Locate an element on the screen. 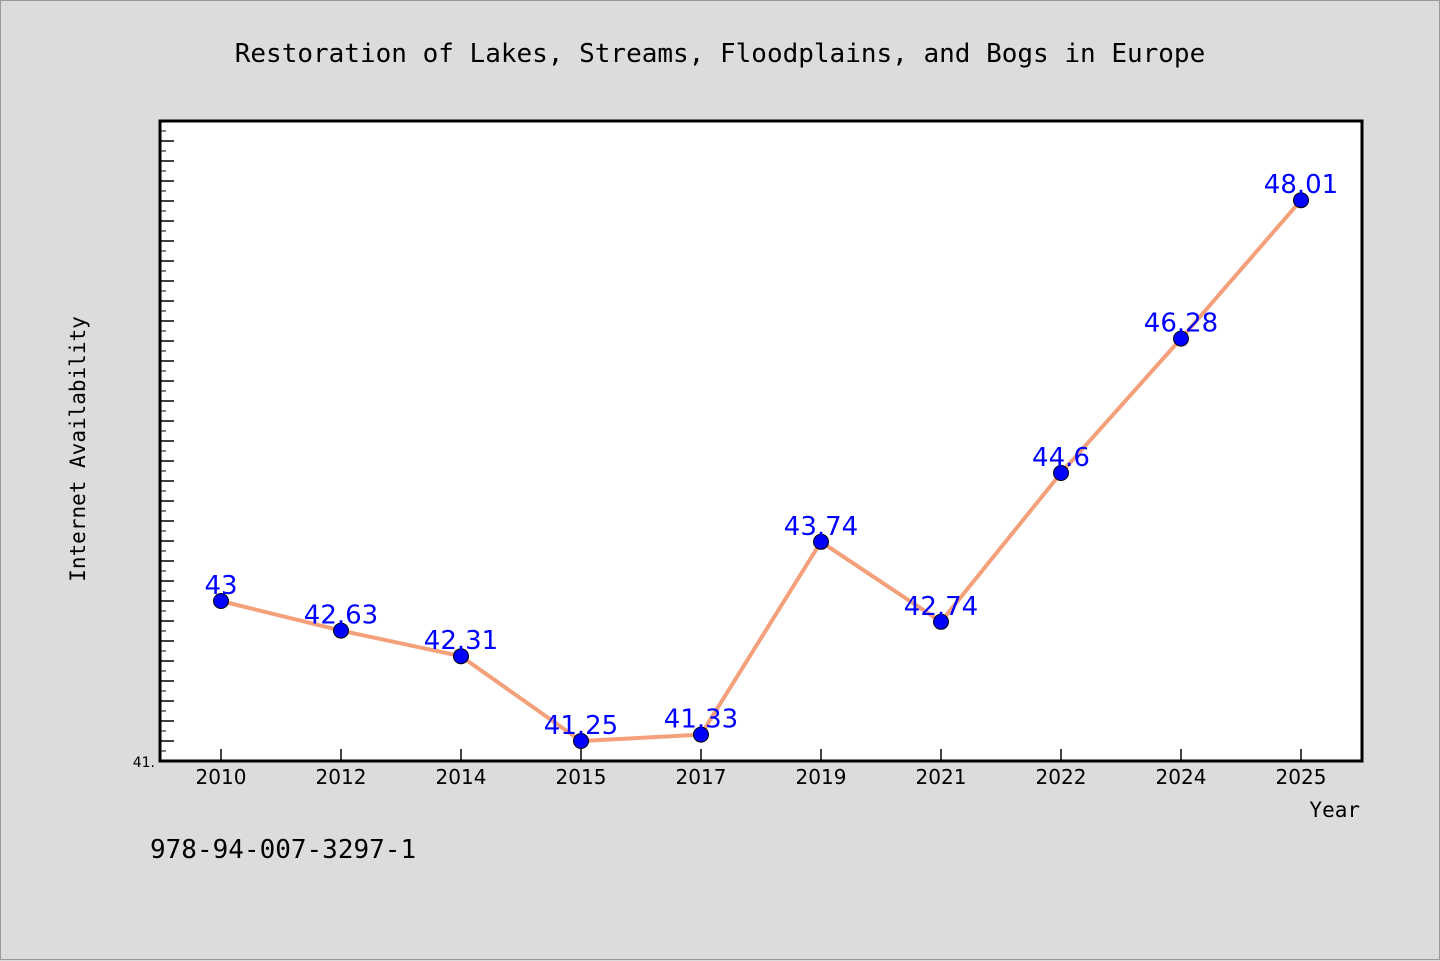  x-tick-label: 2022 is located at coordinates (1061, 777).